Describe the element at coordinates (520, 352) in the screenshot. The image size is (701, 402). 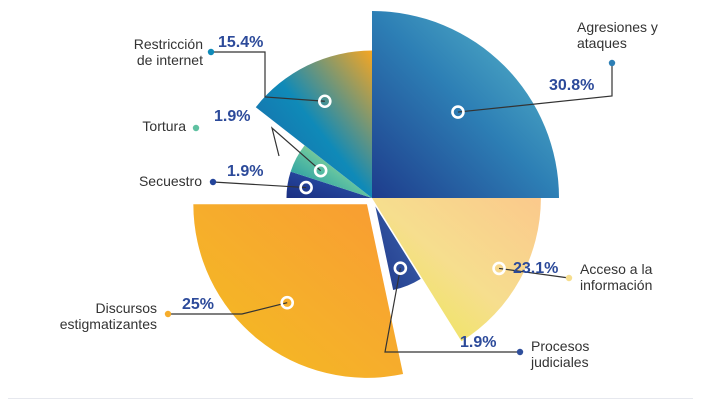
I see `legend-dot-procesos-judiciales` at that location.